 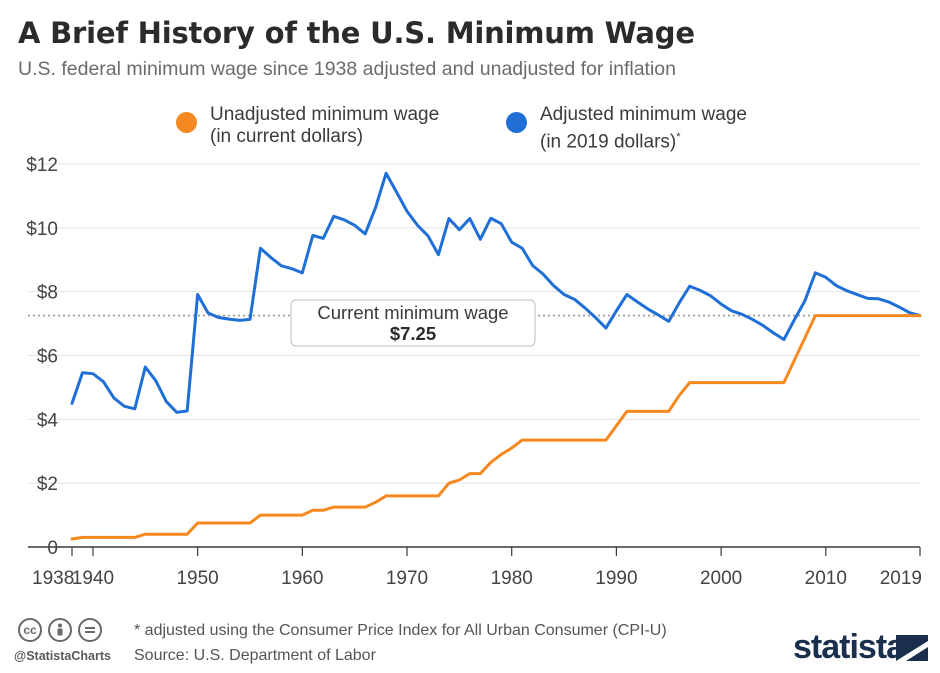 What do you see at coordinates (678, 137) in the screenshot?
I see `footnote-marker: *` at bounding box center [678, 137].